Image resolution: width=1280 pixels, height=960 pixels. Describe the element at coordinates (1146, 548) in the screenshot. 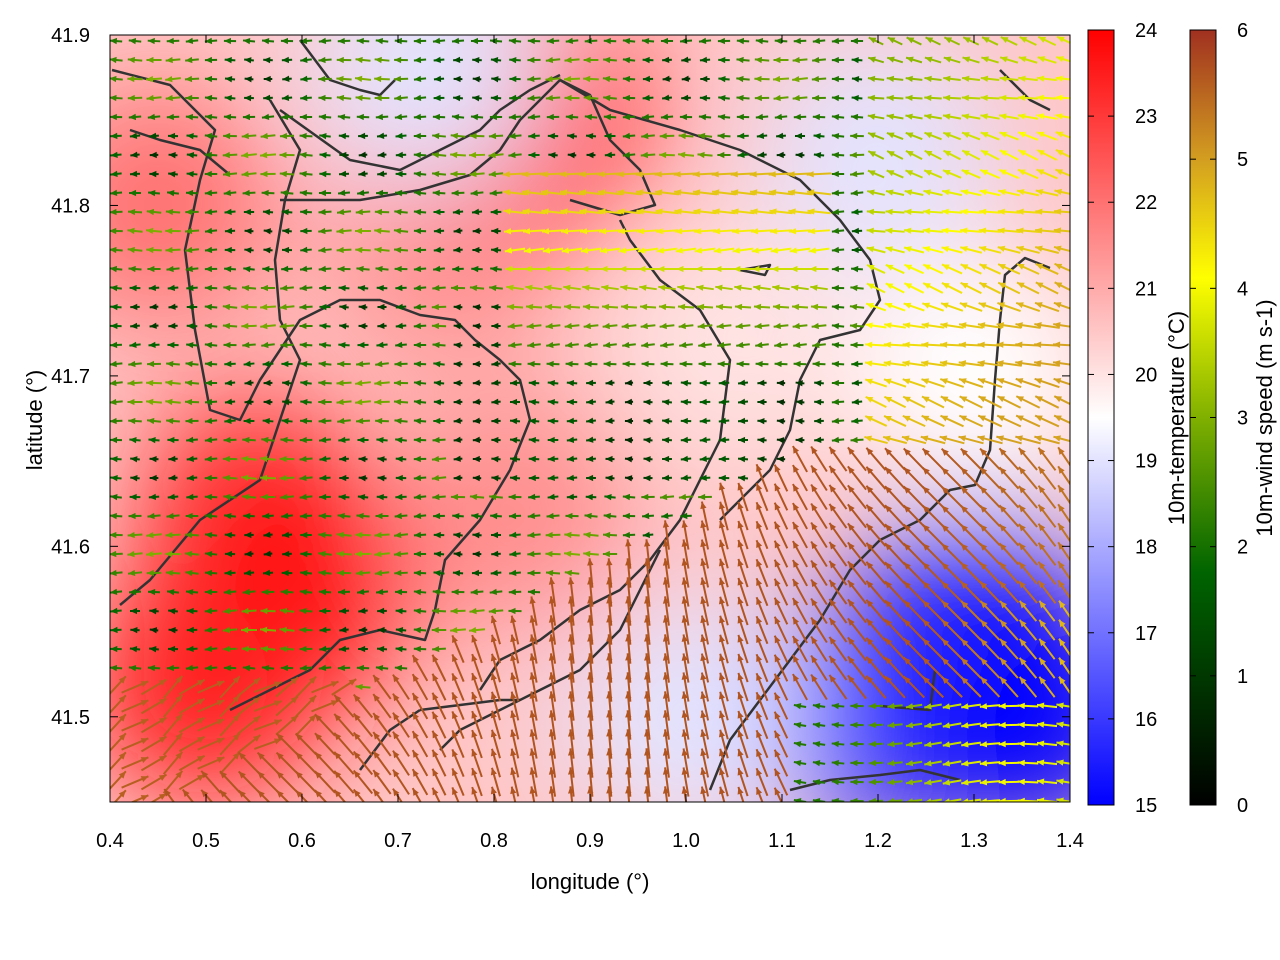

I see `colorbar-tick-label: 18` at that location.